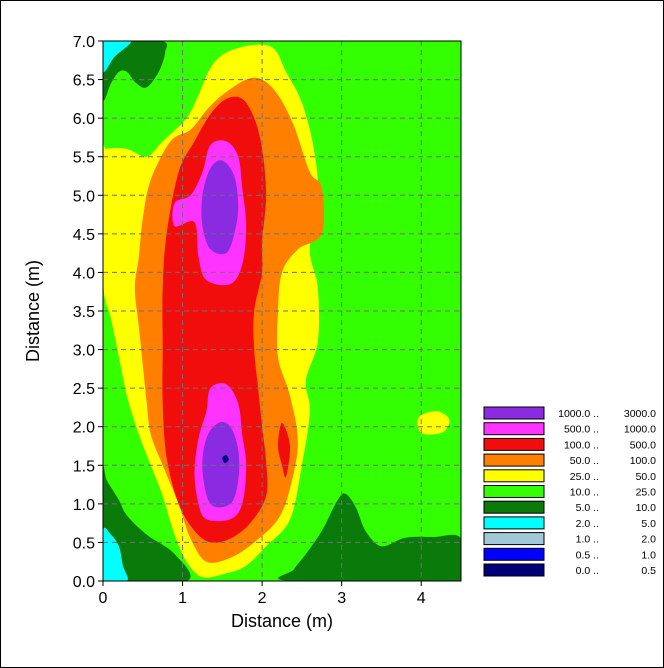 The width and height of the screenshot is (664, 668). I want to click on legend-label-5: 10.0 .., so click(584, 493).